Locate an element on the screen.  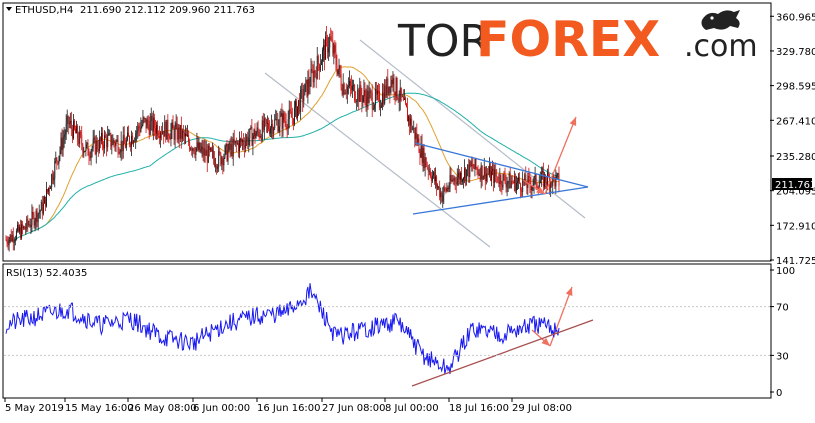
time-tick: 18 Jul 16:00 is located at coordinates (478, 406).